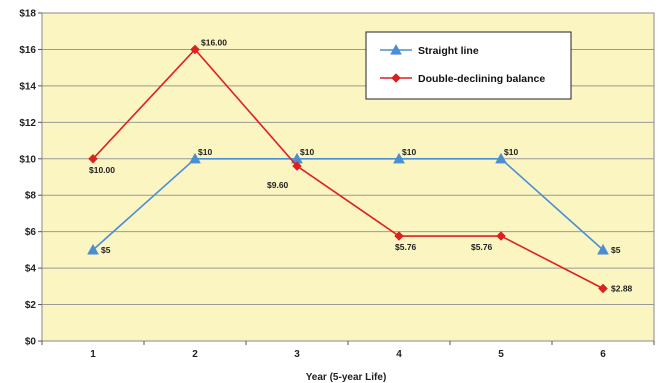 This screenshot has width=660, height=383. What do you see at coordinates (27, 50) in the screenshot?
I see `y-tick-label: $16` at bounding box center [27, 50].